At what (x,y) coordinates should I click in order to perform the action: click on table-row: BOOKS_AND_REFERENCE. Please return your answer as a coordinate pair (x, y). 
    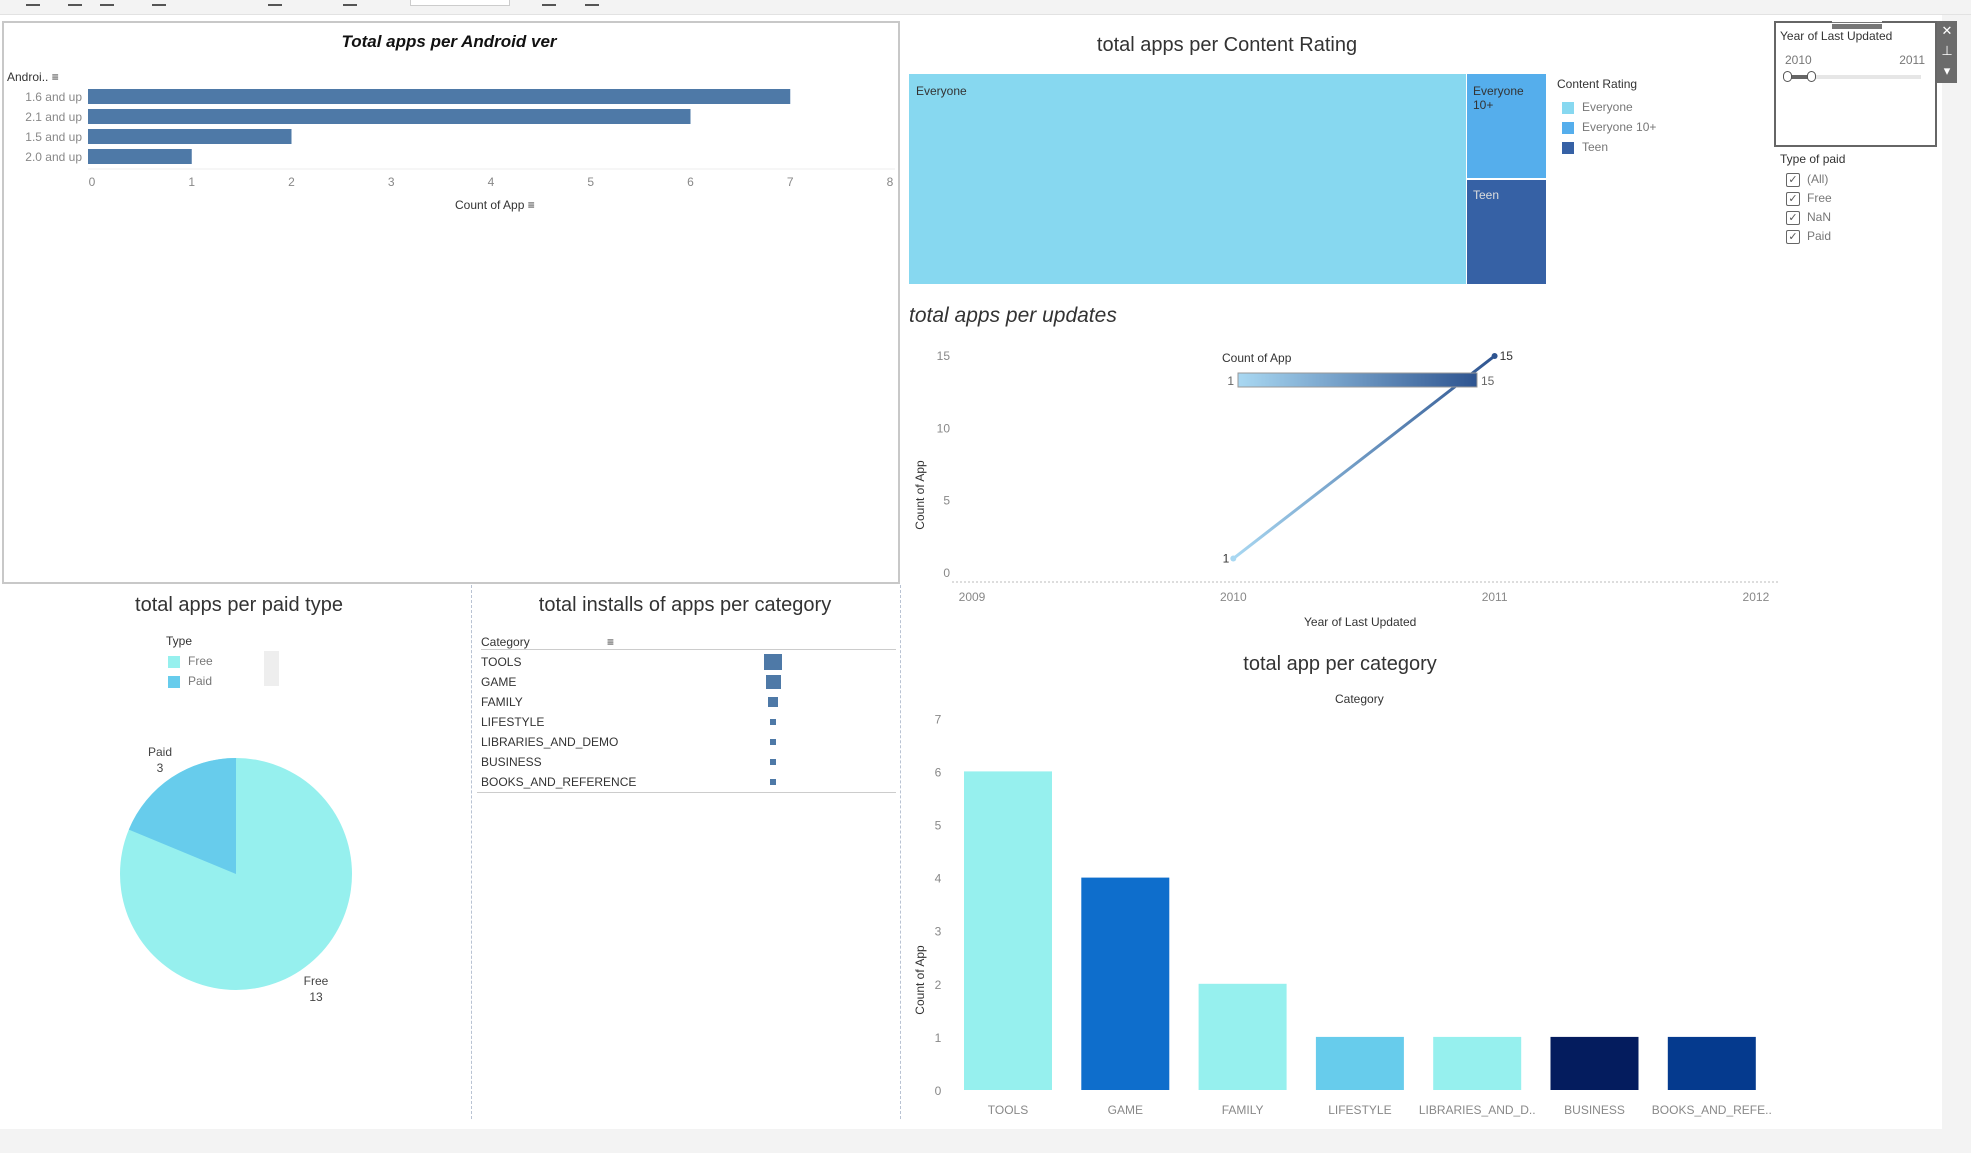
    Looking at the image, I should click on (686, 782).